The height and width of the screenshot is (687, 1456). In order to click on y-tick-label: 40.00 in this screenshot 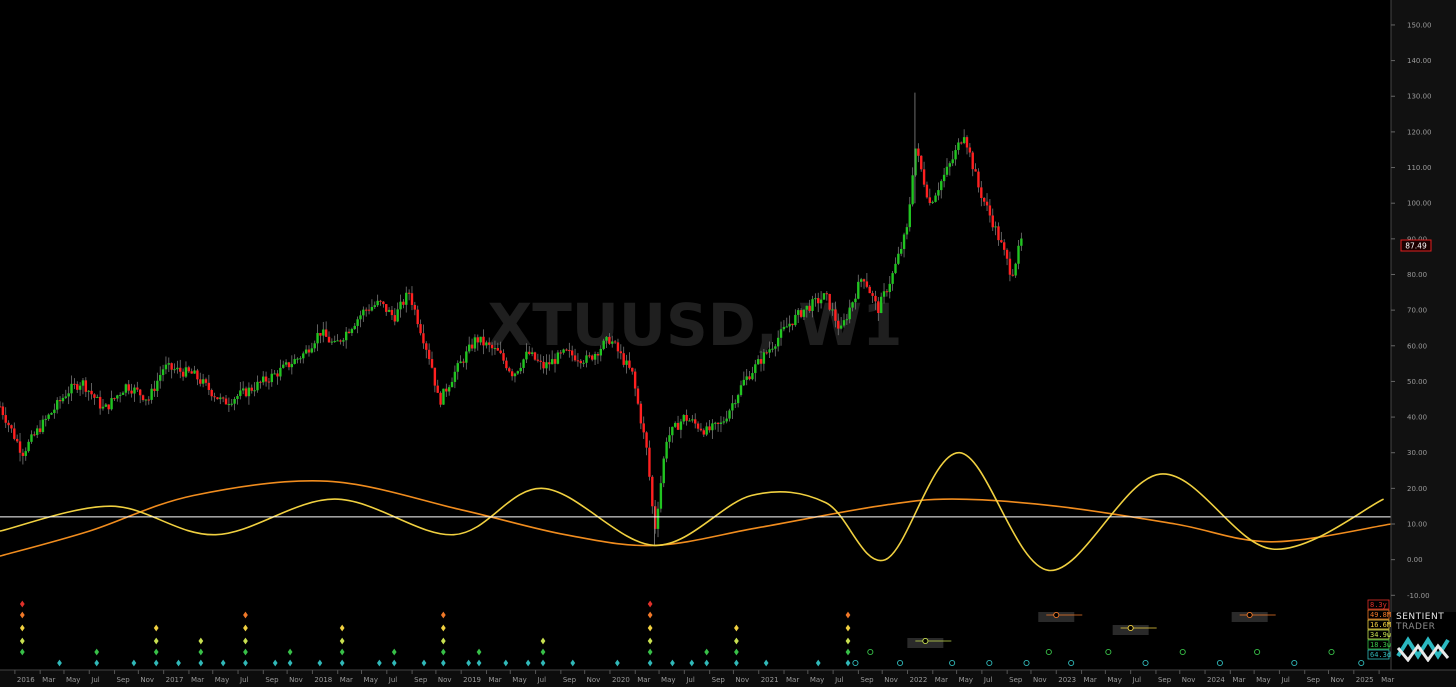, I will do `click(1417, 418)`.